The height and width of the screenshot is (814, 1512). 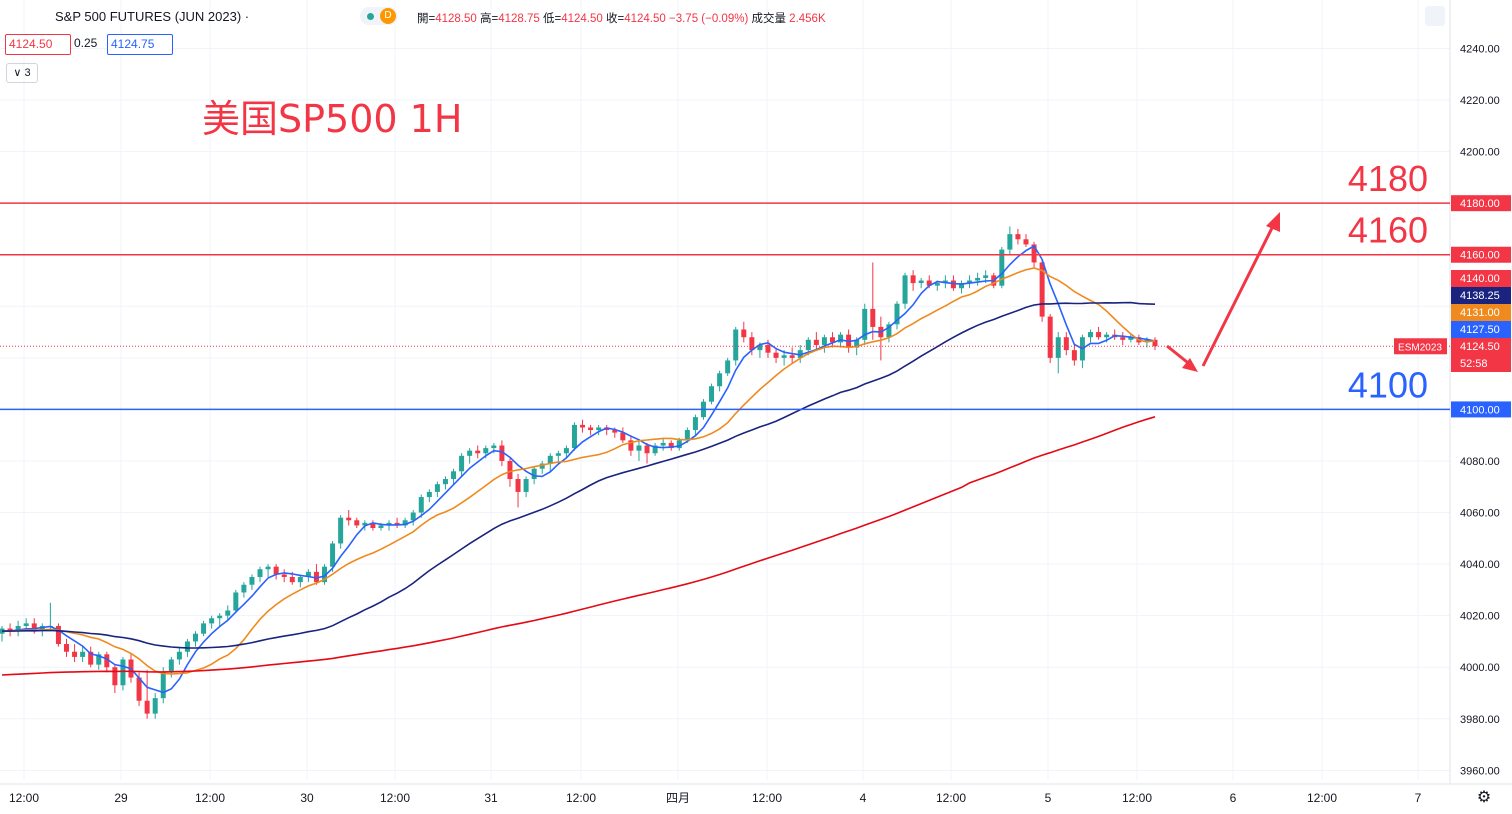 I want to click on level-axis-tag-text: 4100.00, so click(x=1480, y=410).